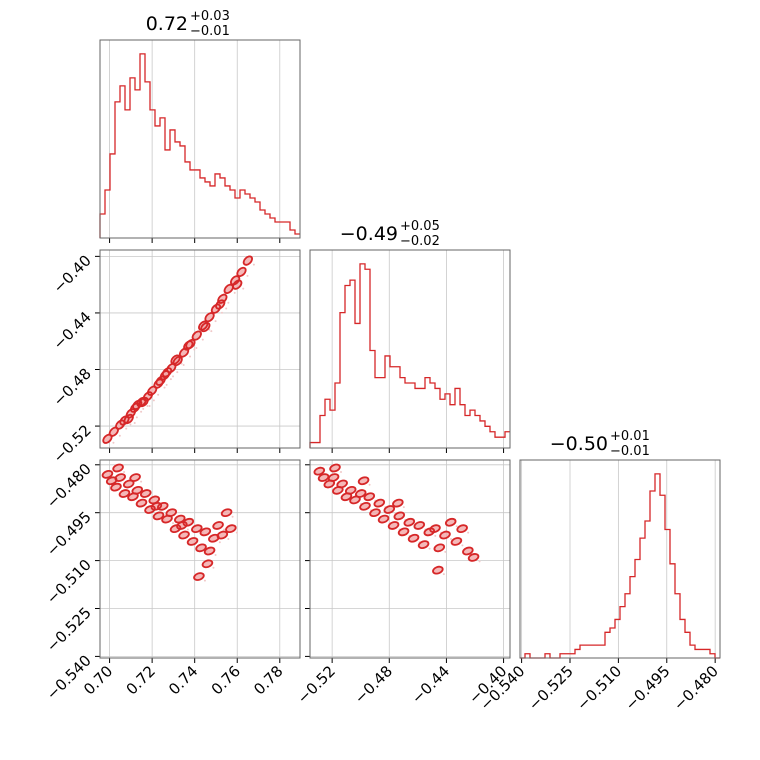  Describe the element at coordinates (226, 680) in the screenshot. I see `x-tick-label: 0.76` at that location.